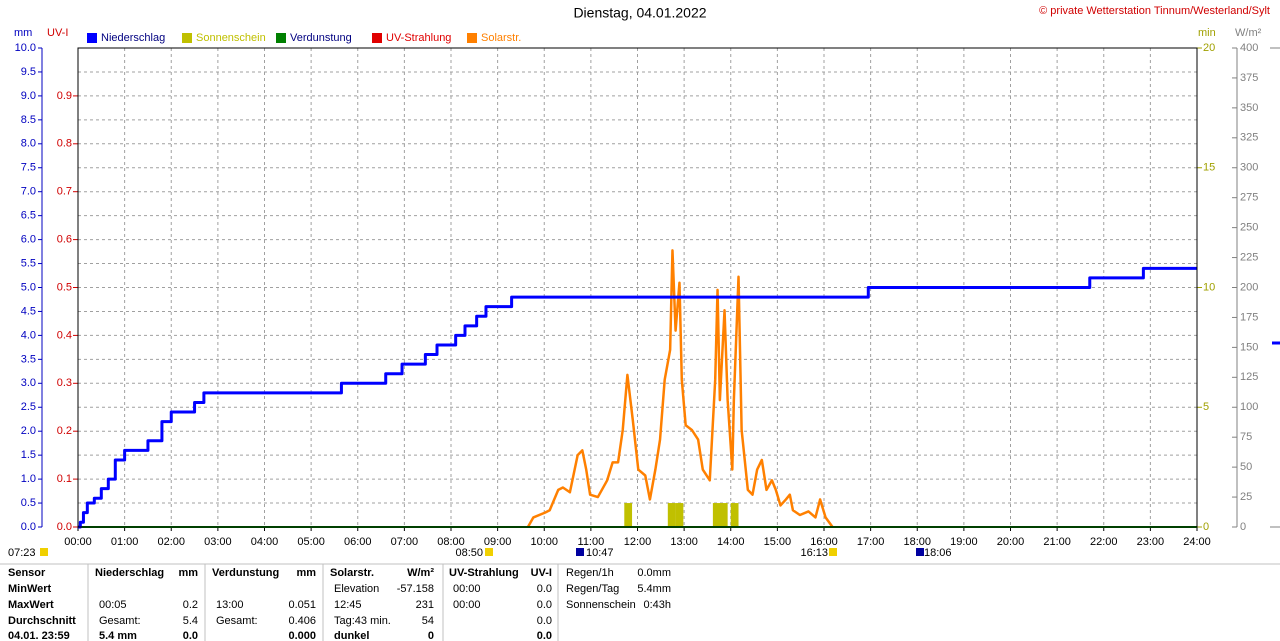  Describe the element at coordinates (28, 311) in the screenshot. I see `y-tick-label: 4.5` at that location.